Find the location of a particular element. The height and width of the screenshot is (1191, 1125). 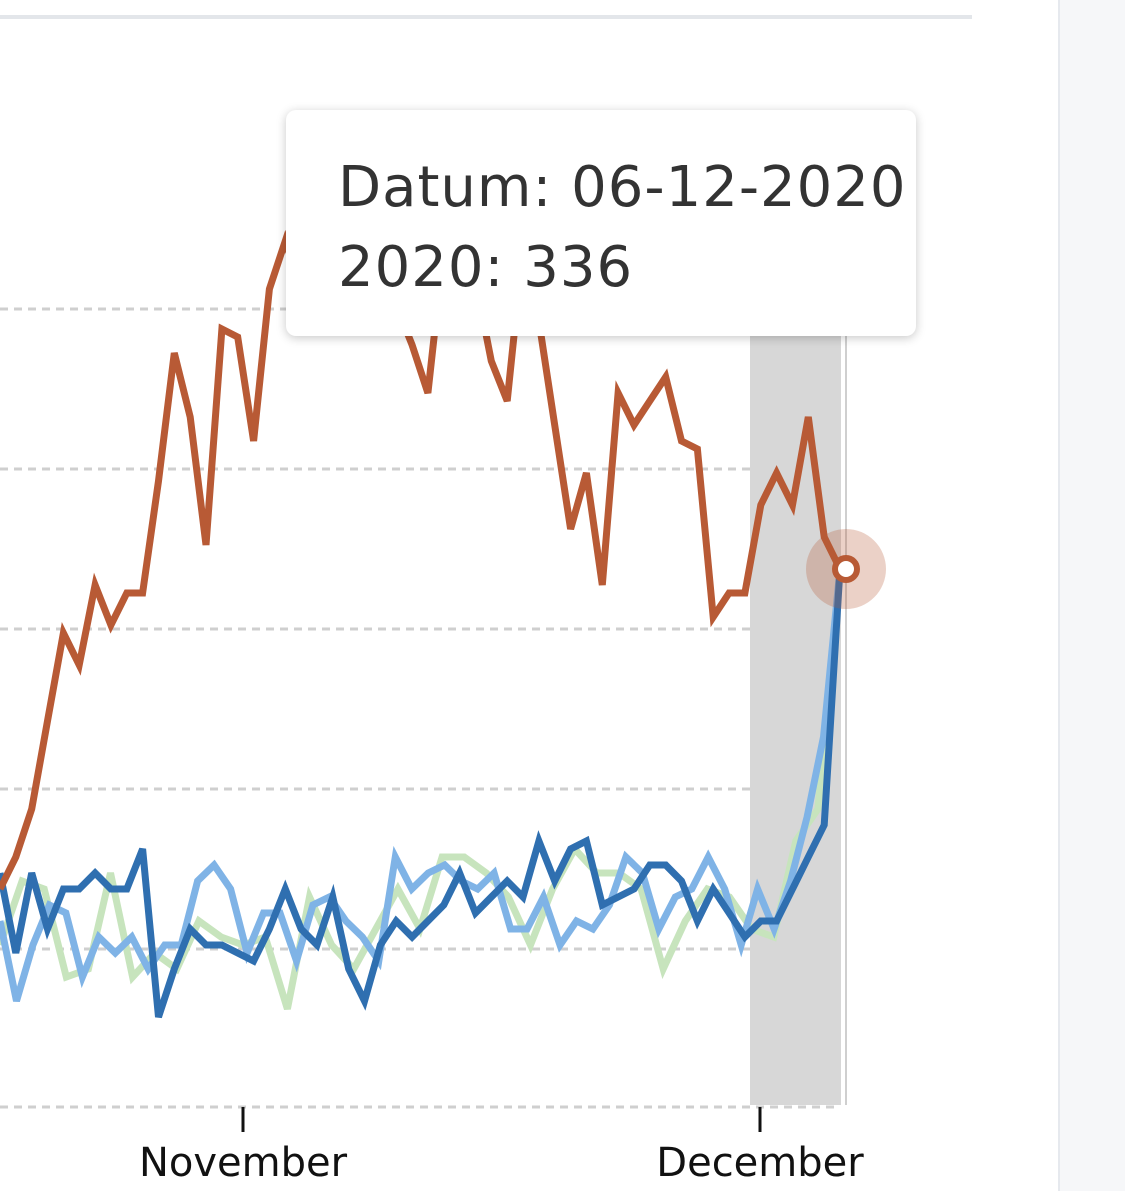

tooltip-date-line: Datum: 06-12-2020 is located at coordinates (627, 188).